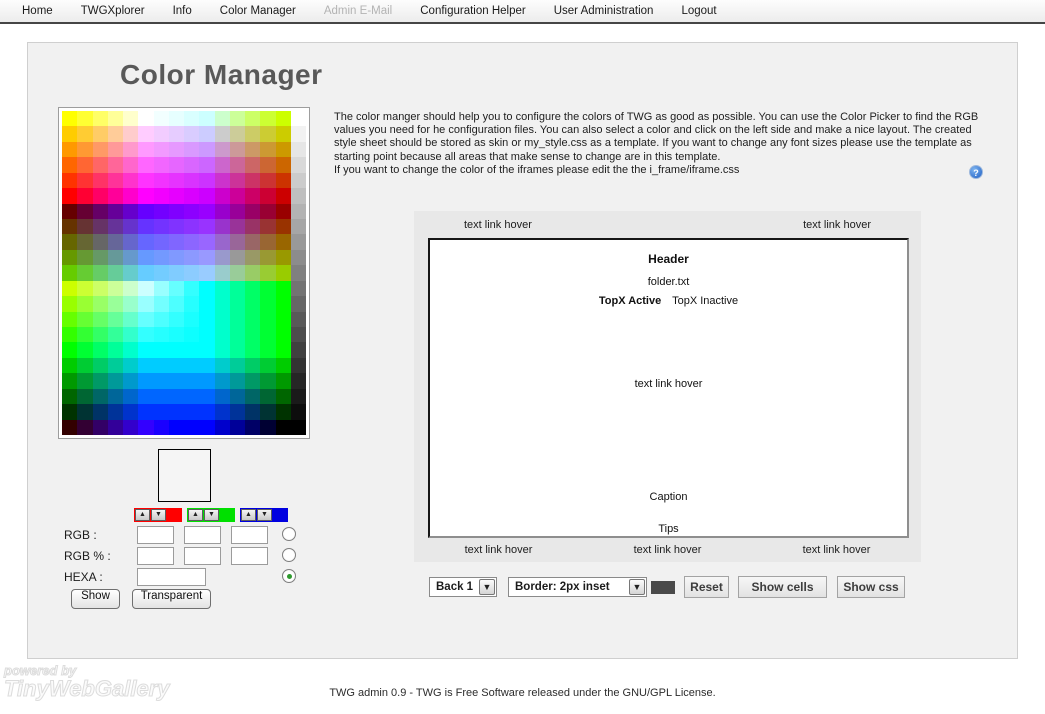  I want to click on nav-configuration-helper: Configuration Helper, so click(473, 11).